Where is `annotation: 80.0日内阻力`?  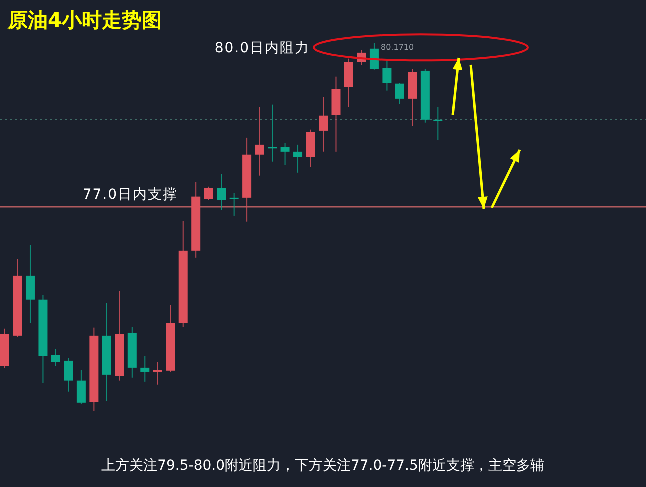 annotation: 80.0日内阻力 is located at coordinates (262, 48).